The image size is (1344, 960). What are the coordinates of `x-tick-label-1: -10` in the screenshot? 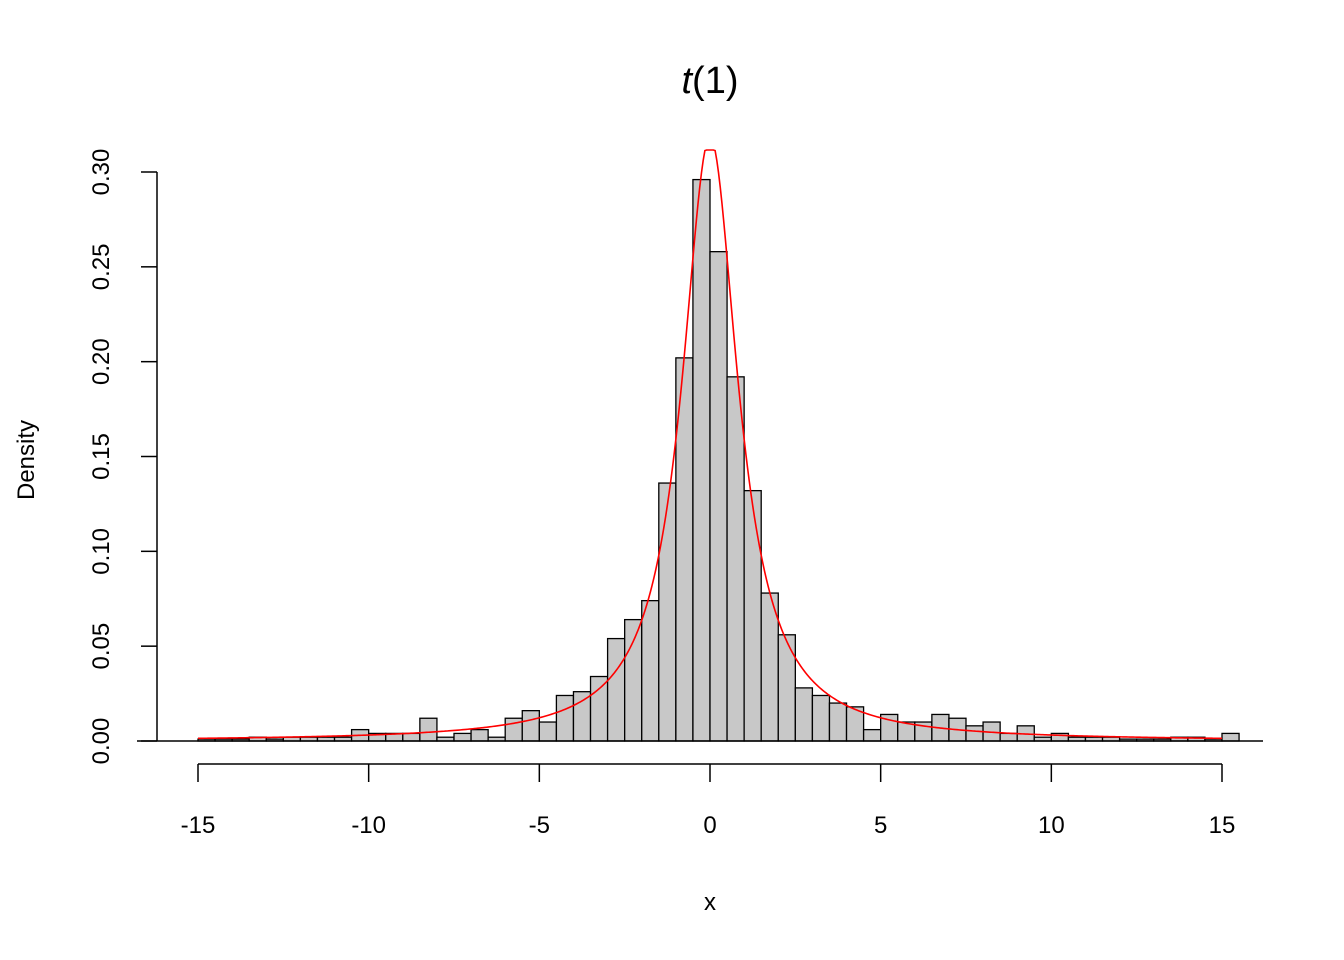 It's located at (368, 825).